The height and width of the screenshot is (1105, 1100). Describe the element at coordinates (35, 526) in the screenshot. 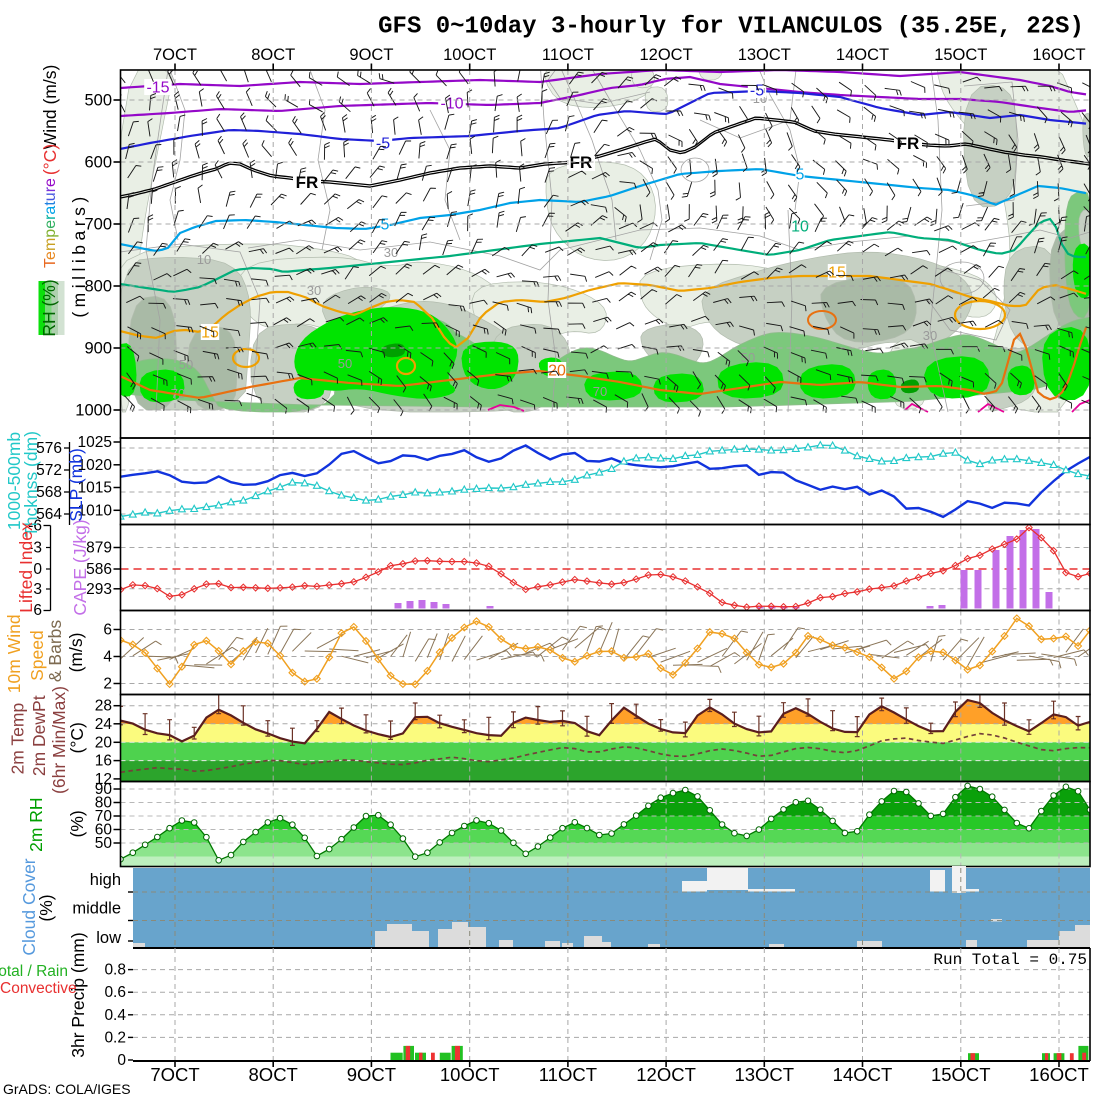

I see `svg-text: -6` at that location.